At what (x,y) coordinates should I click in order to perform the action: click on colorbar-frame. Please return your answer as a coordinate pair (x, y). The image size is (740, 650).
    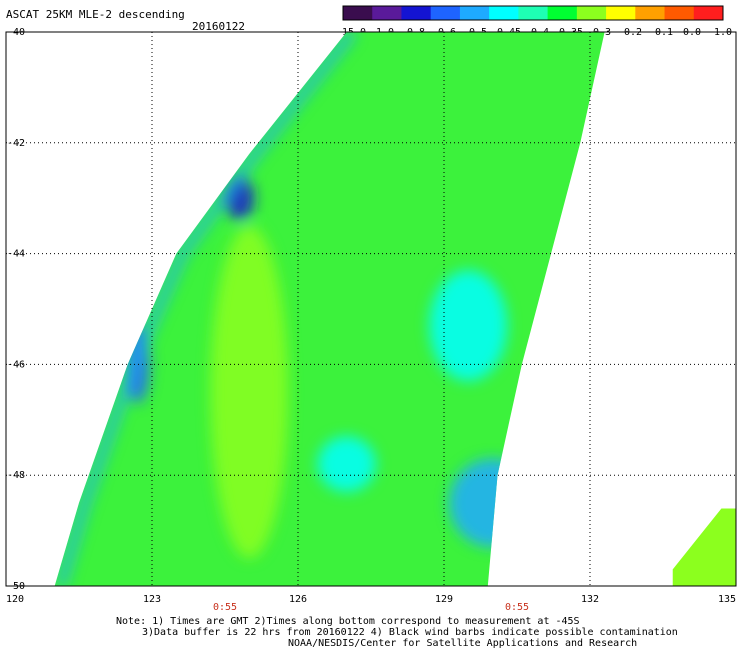
    Looking at the image, I should click on (533, 13).